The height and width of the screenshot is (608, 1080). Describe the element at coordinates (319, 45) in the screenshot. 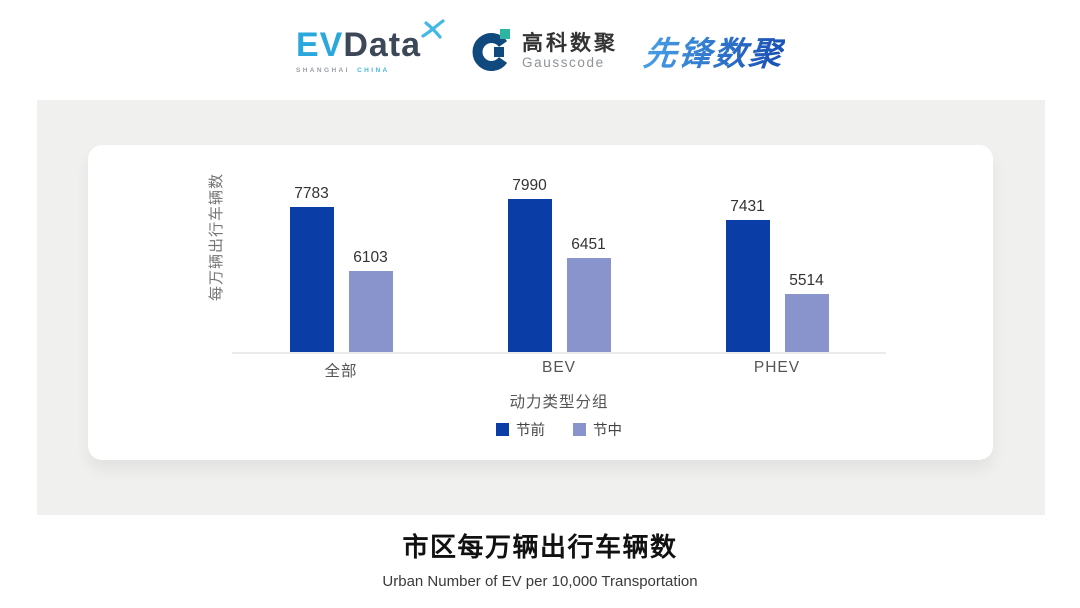

I see `evdata-ev-text: EV` at that location.